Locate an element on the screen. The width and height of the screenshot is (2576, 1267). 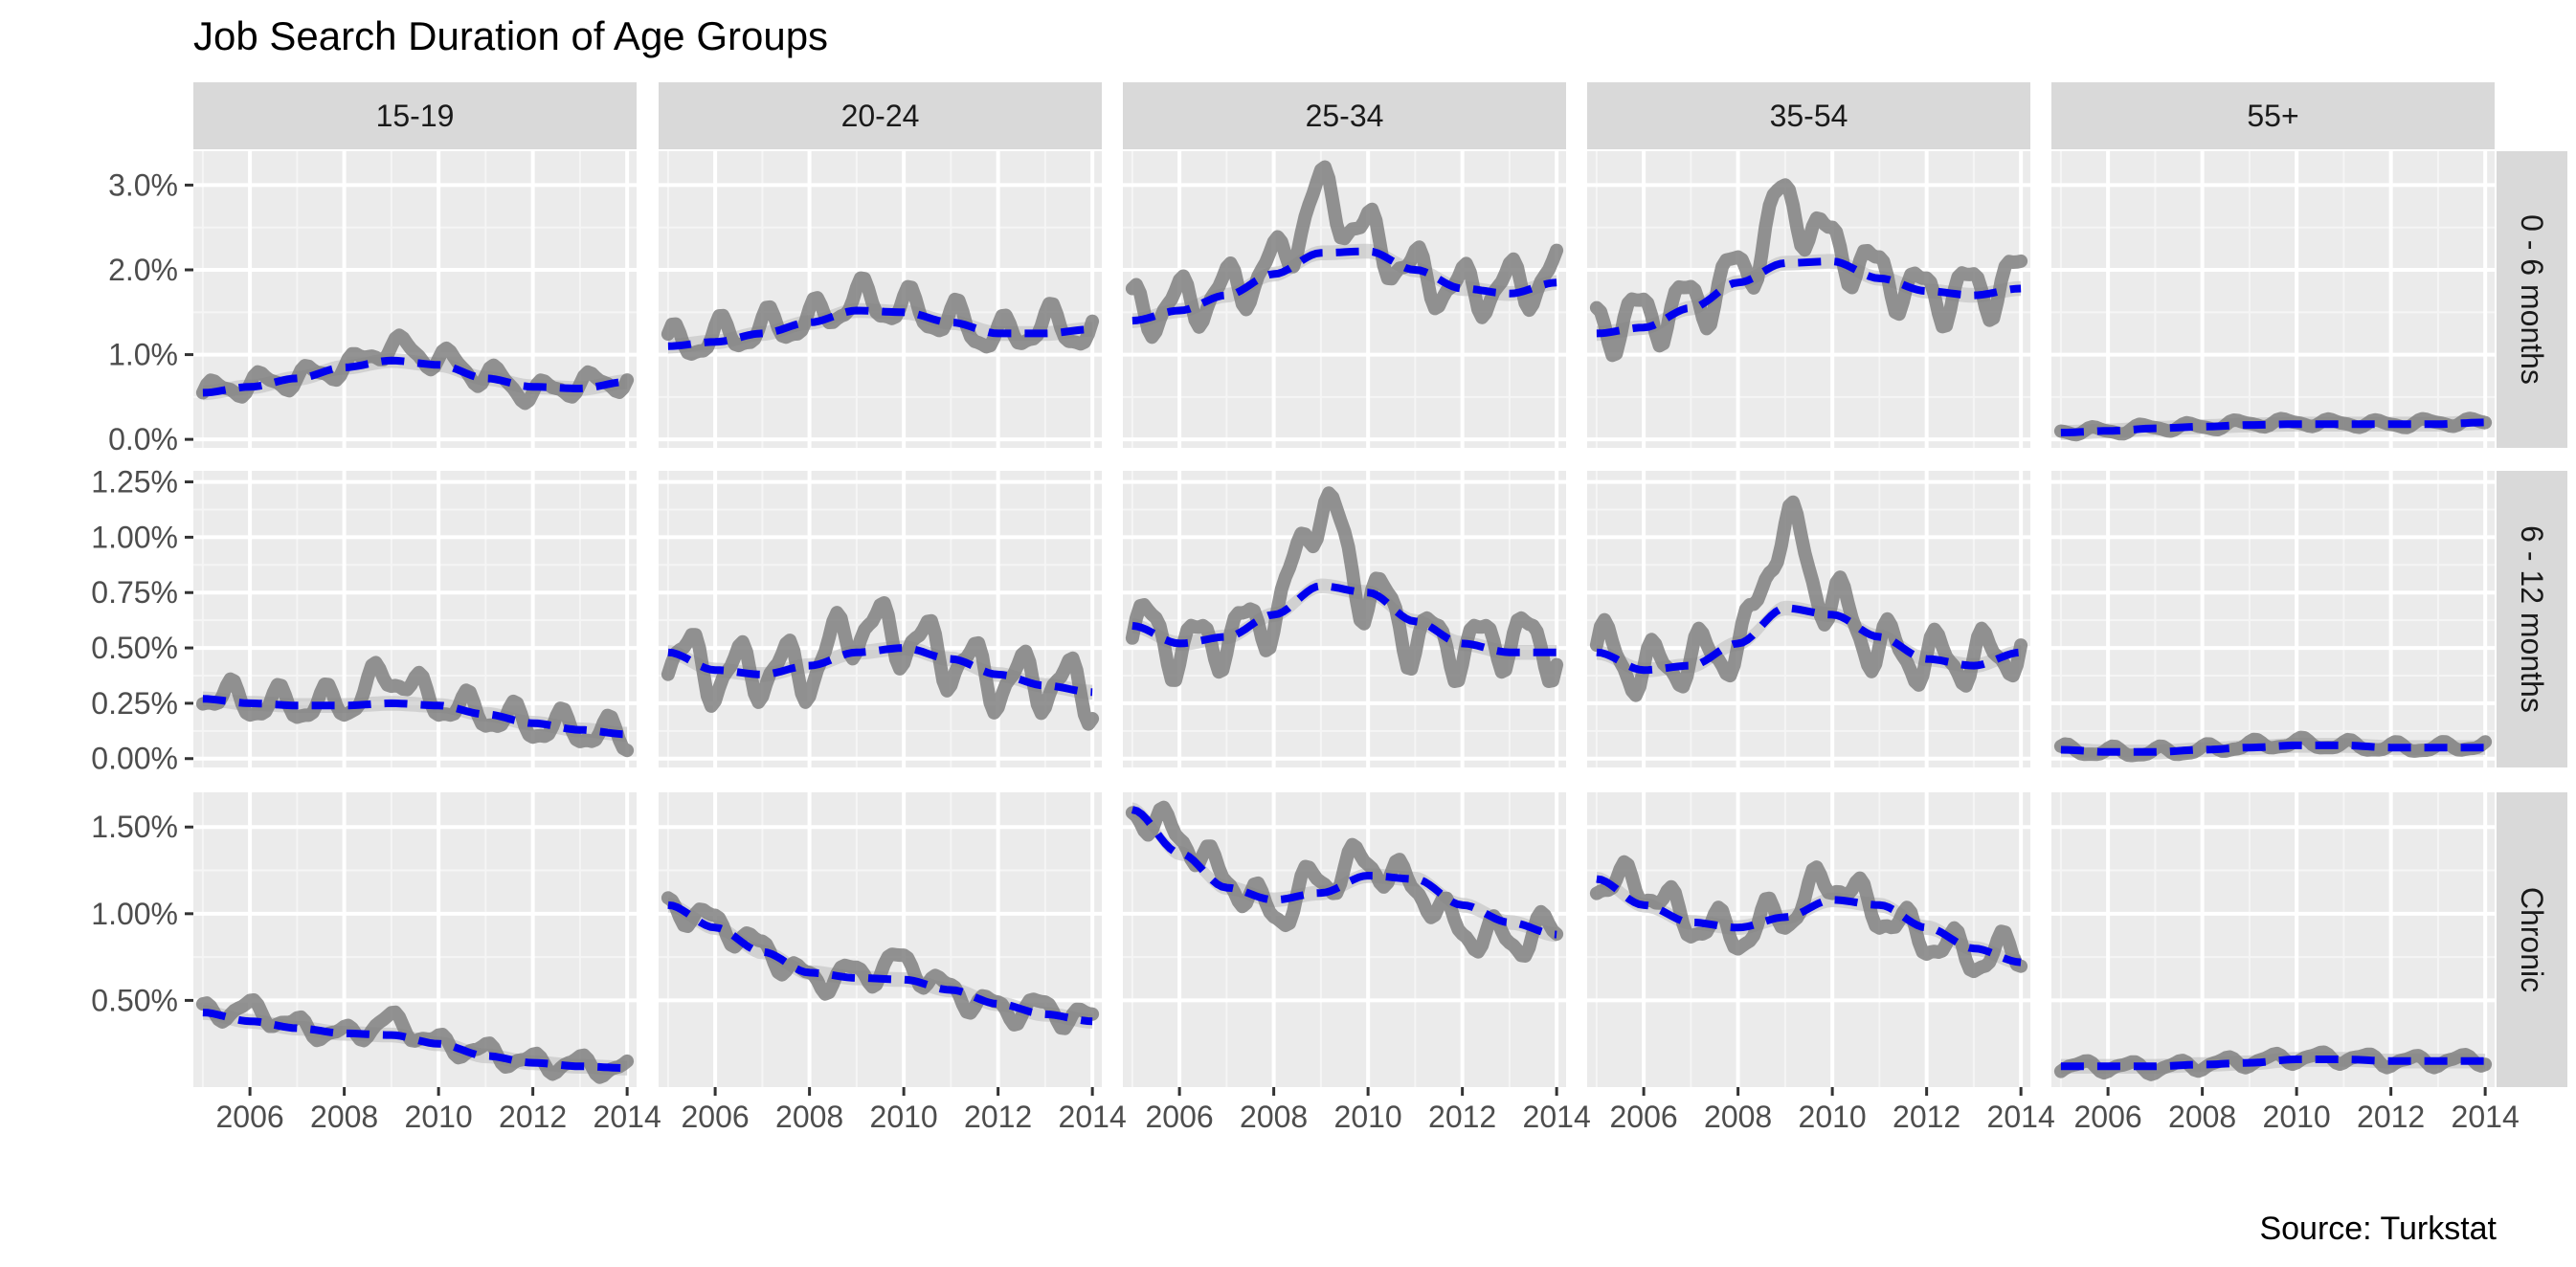
y-tick-label: 1.25% is located at coordinates (135, 482).